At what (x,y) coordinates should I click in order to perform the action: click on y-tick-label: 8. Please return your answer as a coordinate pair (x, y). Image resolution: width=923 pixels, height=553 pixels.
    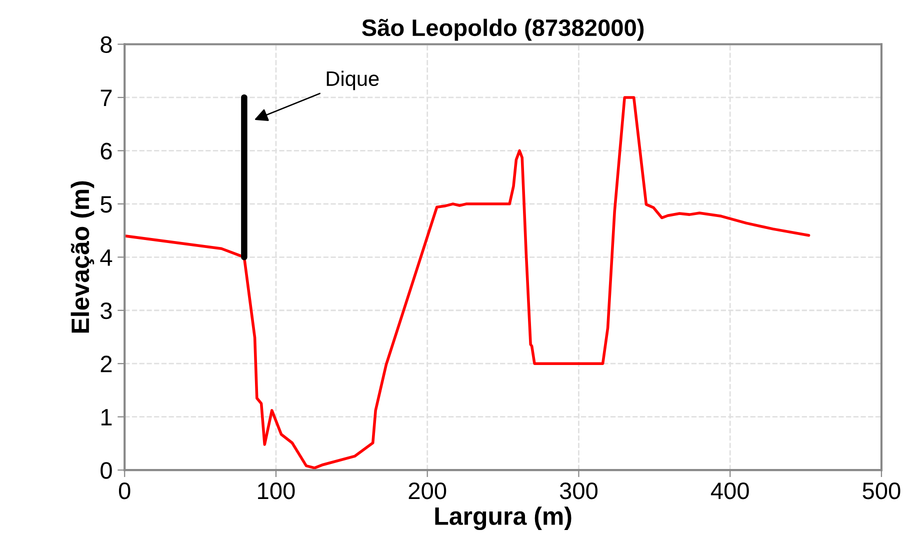
    Looking at the image, I should click on (106, 45).